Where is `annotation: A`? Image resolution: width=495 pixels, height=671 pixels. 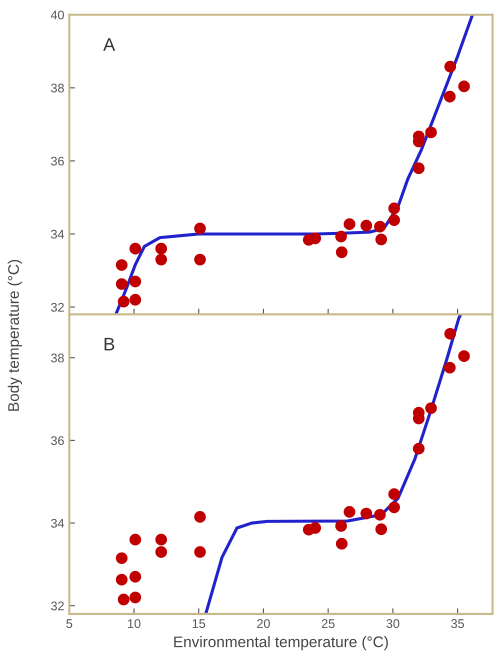
annotation: A is located at coordinates (109, 44).